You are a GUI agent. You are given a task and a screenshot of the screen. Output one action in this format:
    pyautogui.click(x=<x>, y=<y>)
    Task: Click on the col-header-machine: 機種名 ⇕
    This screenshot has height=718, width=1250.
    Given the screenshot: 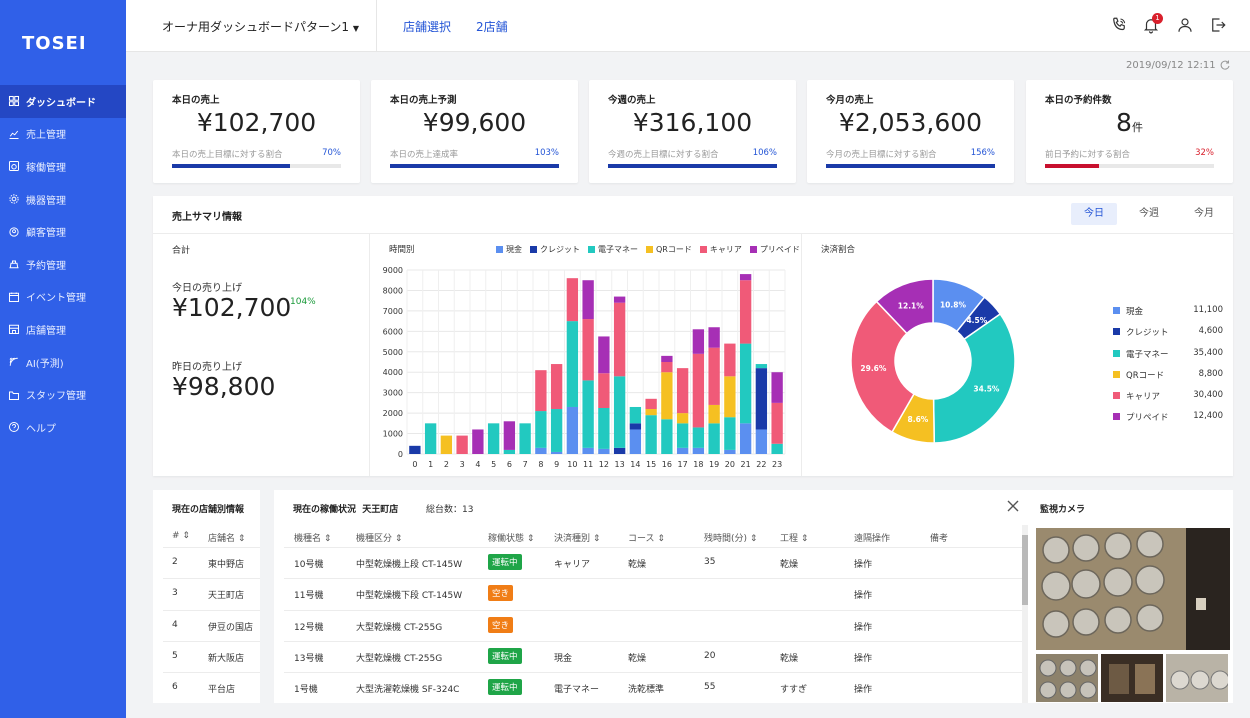 What is the action you would take?
    pyautogui.click(x=312, y=537)
    